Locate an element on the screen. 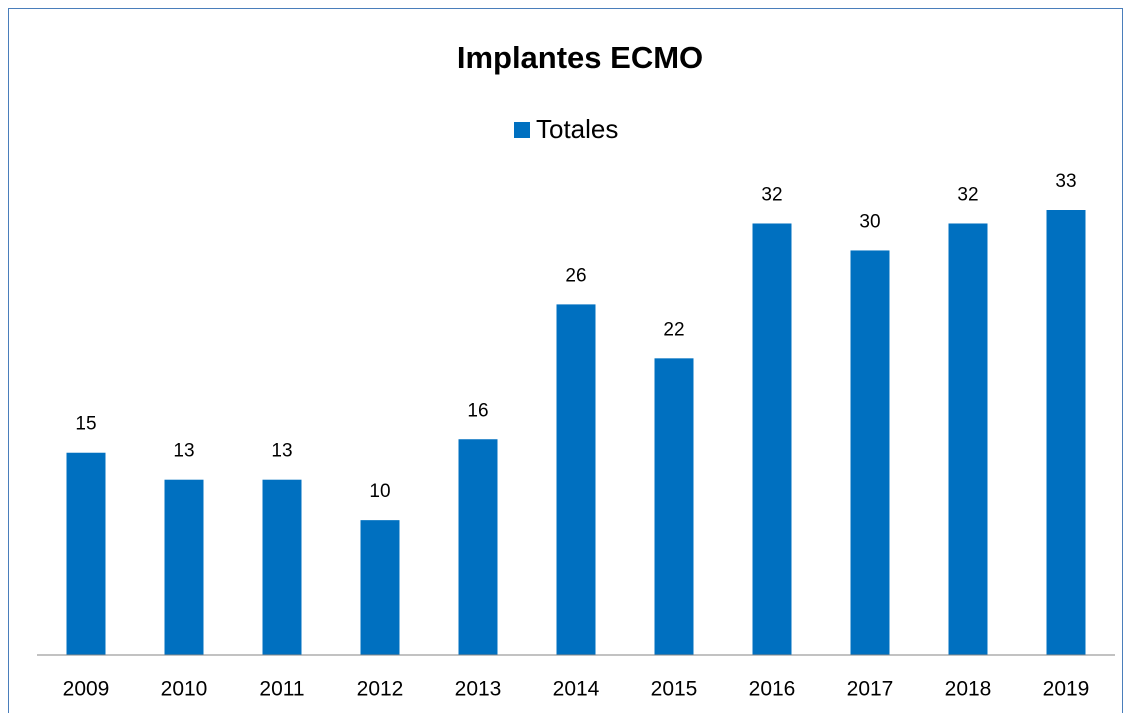 This screenshot has width=1131, height=713. x-tick-label: 2010 is located at coordinates (184, 689).